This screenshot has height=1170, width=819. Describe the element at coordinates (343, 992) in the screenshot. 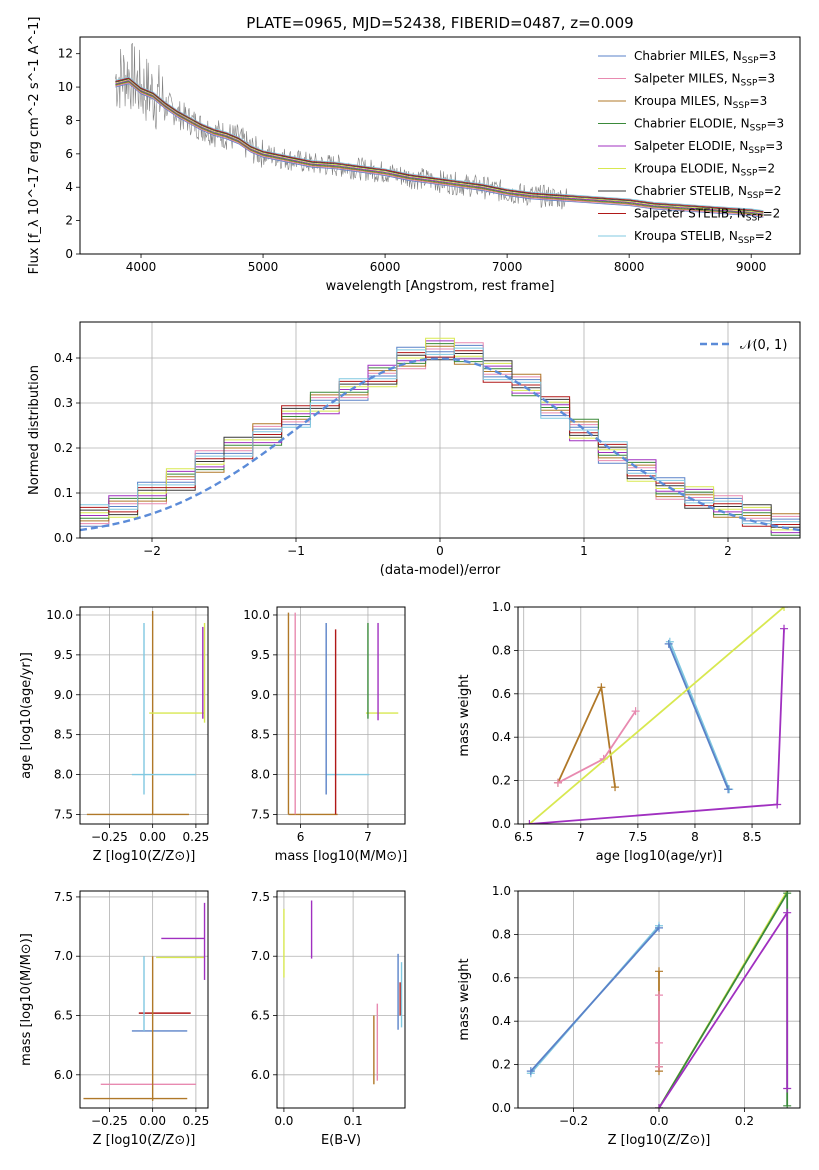

I see `mass-vs-EBV-marks` at that location.